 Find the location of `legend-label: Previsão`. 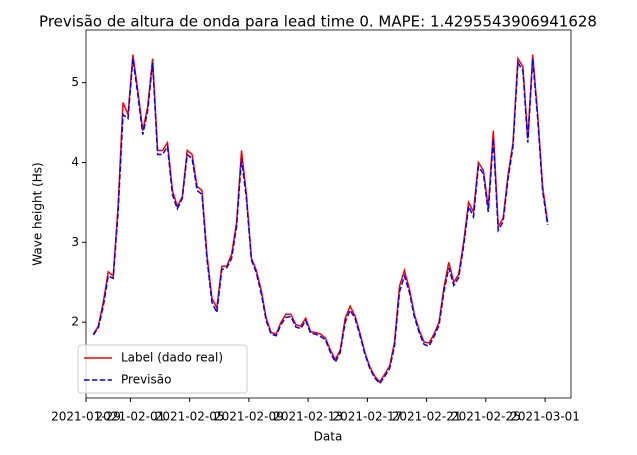

legend-label: Previsão is located at coordinates (146, 380).